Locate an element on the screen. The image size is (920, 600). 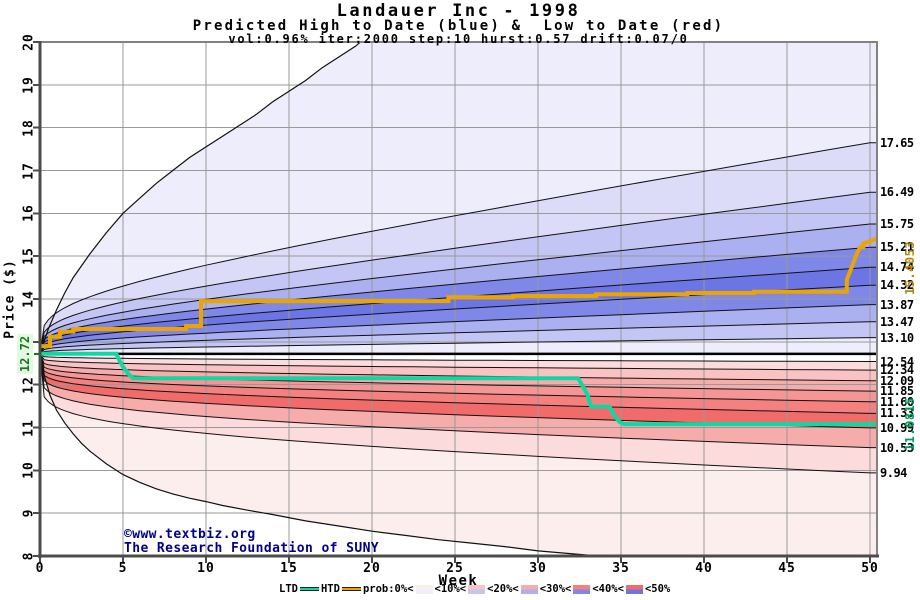
x-tick-label: 15 is located at coordinates (289, 568).